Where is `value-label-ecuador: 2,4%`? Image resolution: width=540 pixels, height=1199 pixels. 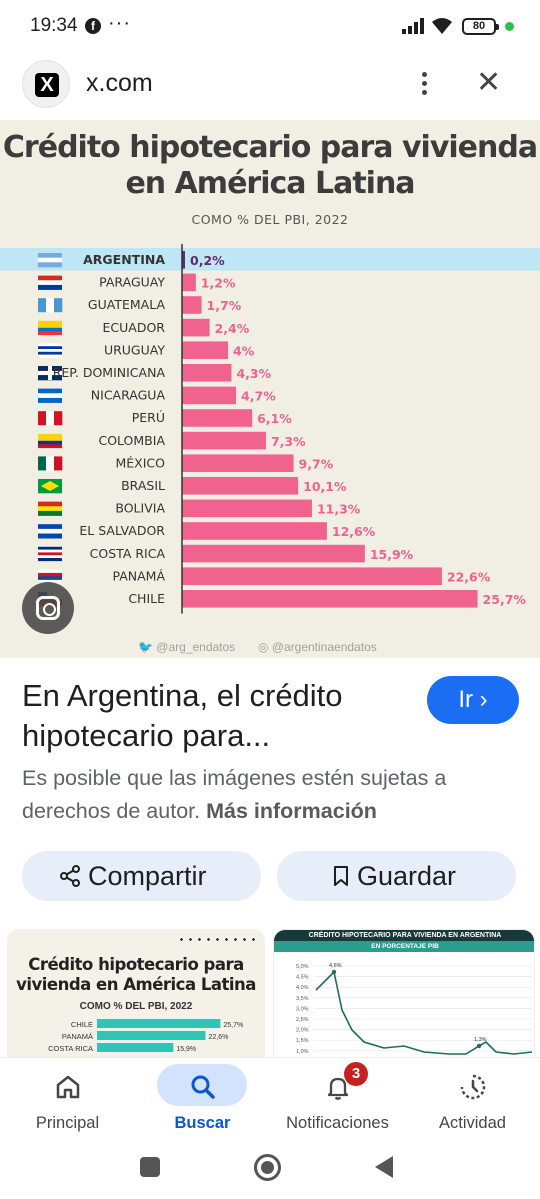
value-label-ecuador: 2,4% is located at coordinates (232, 328).